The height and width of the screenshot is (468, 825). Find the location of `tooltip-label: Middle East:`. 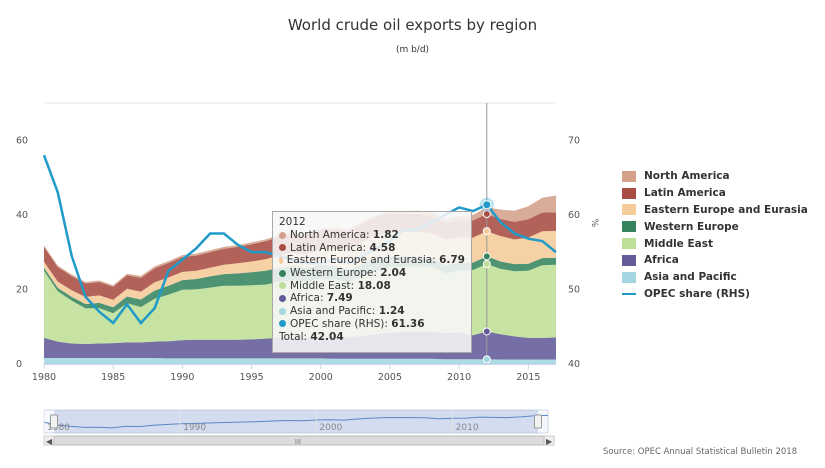

tooltip-label: Middle East: is located at coordinates (322, 285).